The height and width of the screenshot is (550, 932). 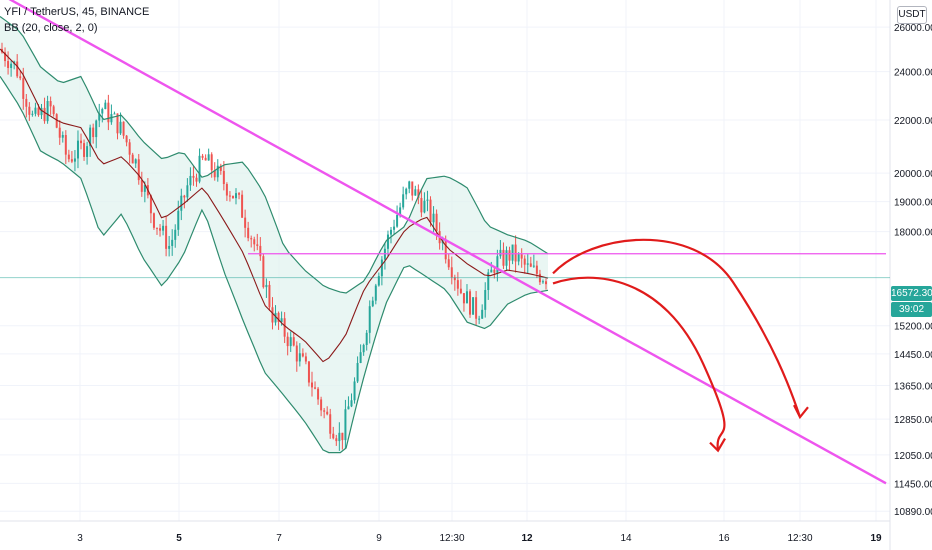 I want to click on price-tick-label: 10890.00, so click(x=913, y=512).